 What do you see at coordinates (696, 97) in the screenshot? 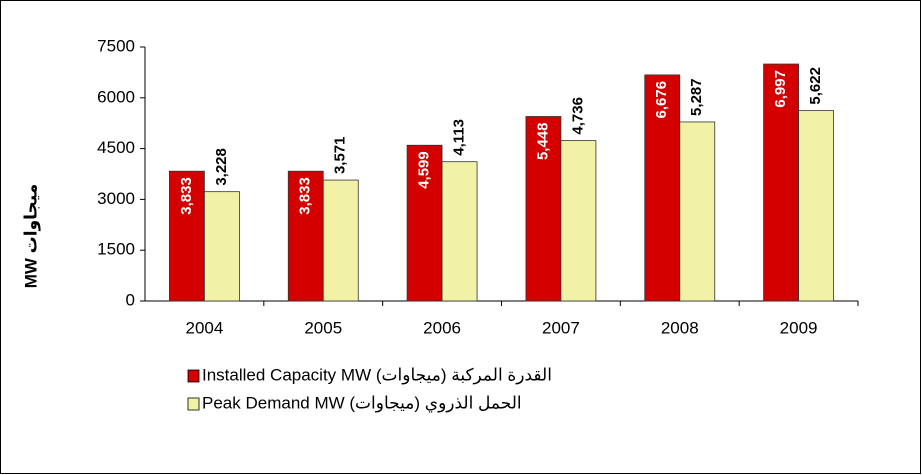
I see `value-label: 5,287` at bounding box center [696, 97].